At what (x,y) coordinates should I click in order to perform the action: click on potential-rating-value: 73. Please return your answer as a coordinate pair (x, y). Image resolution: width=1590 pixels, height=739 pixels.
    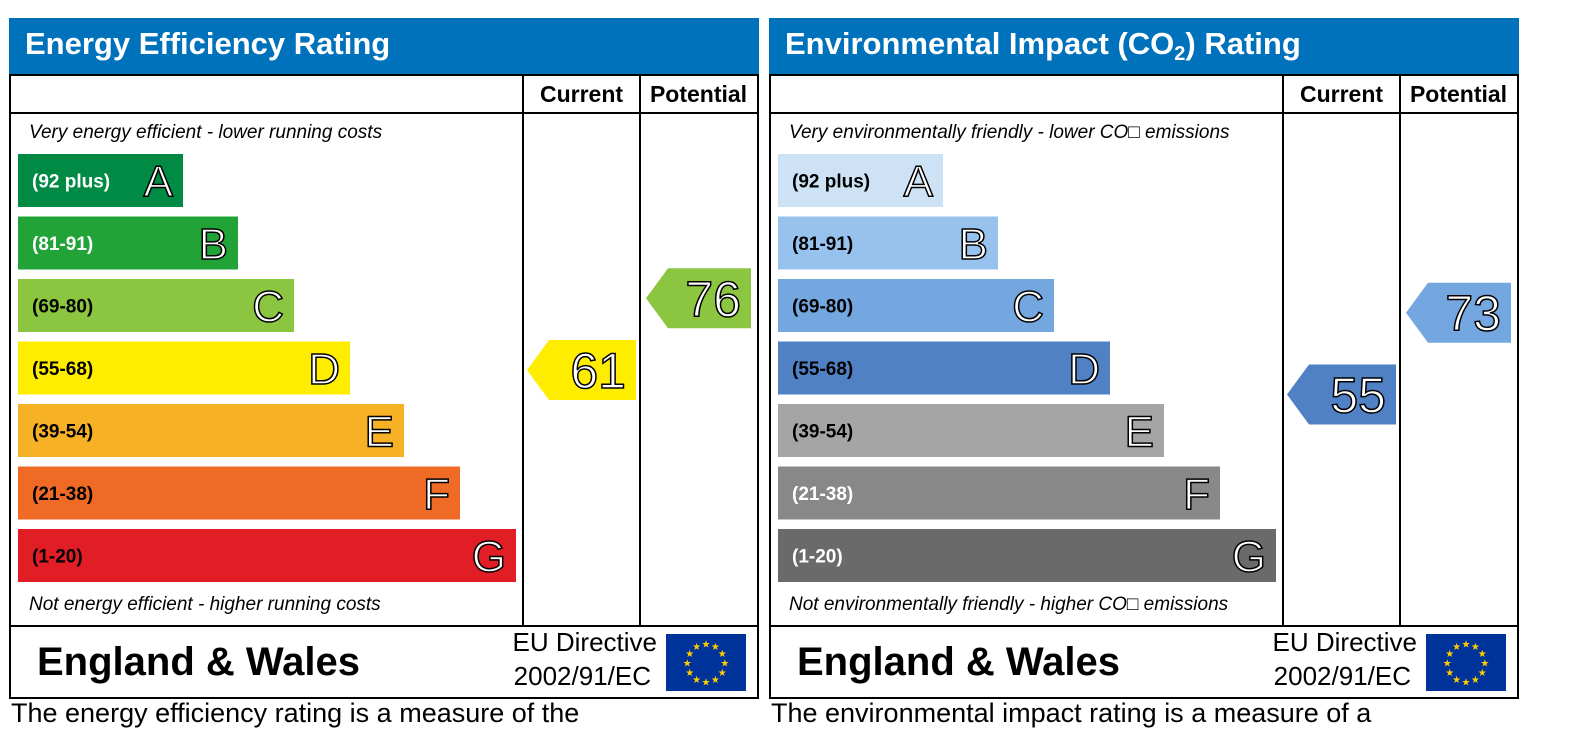
    Looking at the image, I should click on (1473, 314).